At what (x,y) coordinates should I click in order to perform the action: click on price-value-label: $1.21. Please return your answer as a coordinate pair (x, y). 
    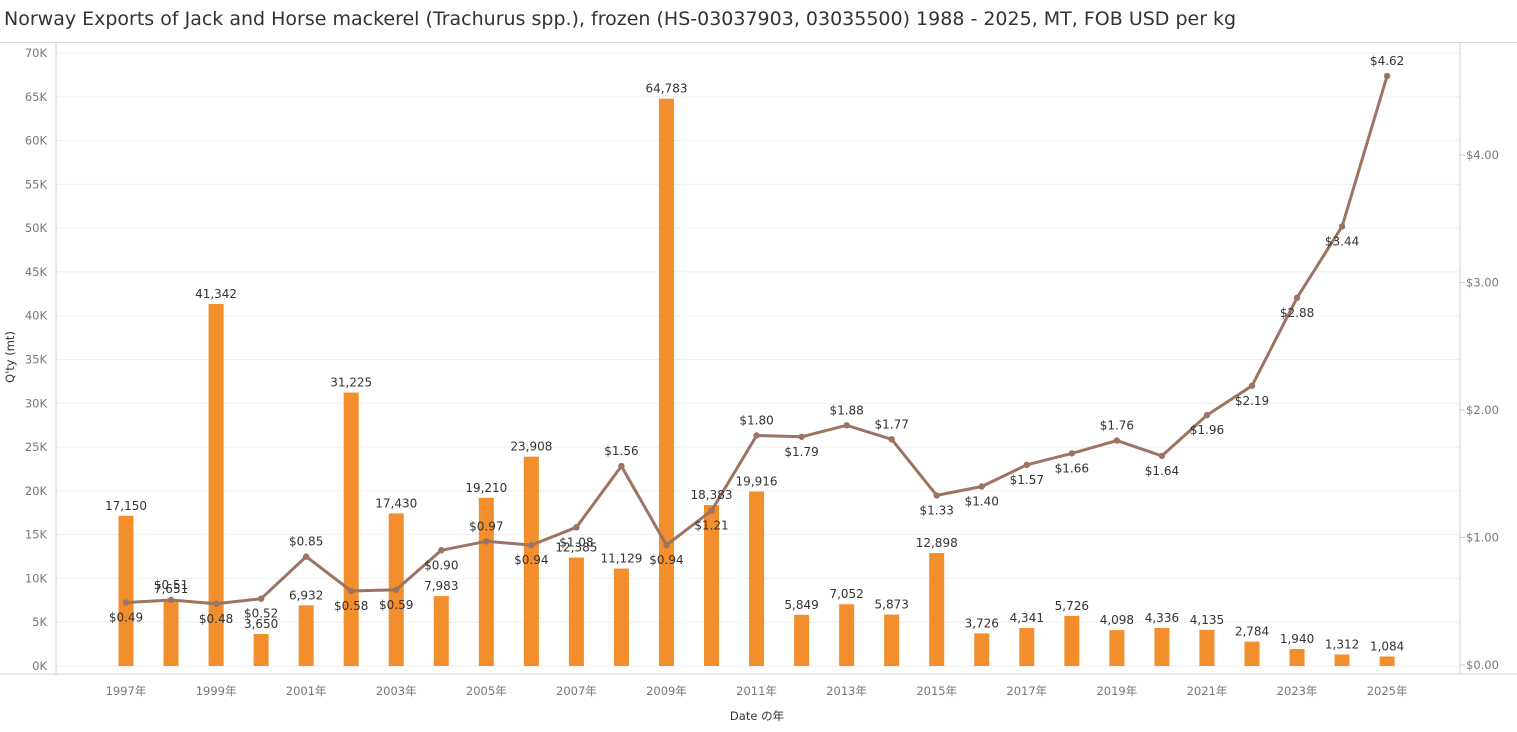
    Looking at the image, I should click on (711, 526).